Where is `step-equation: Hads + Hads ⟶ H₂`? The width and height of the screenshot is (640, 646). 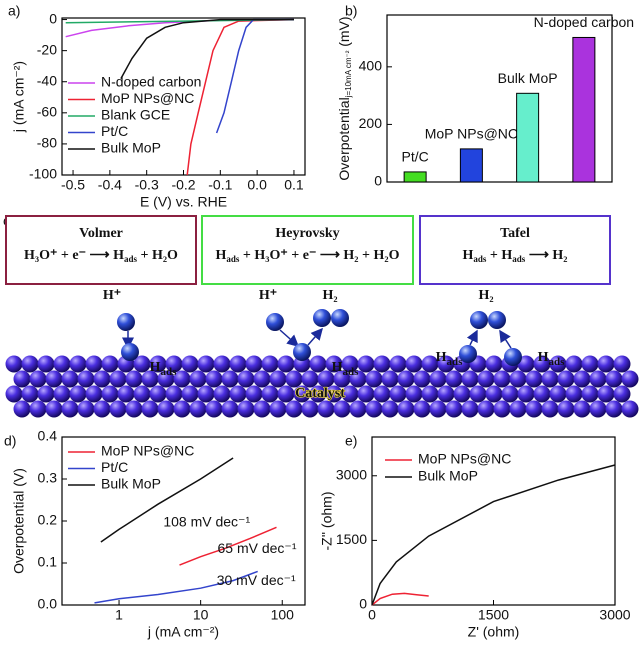 step-equation: Hads + Hads ⟶ H₂ is located at coordinates (515, 256).